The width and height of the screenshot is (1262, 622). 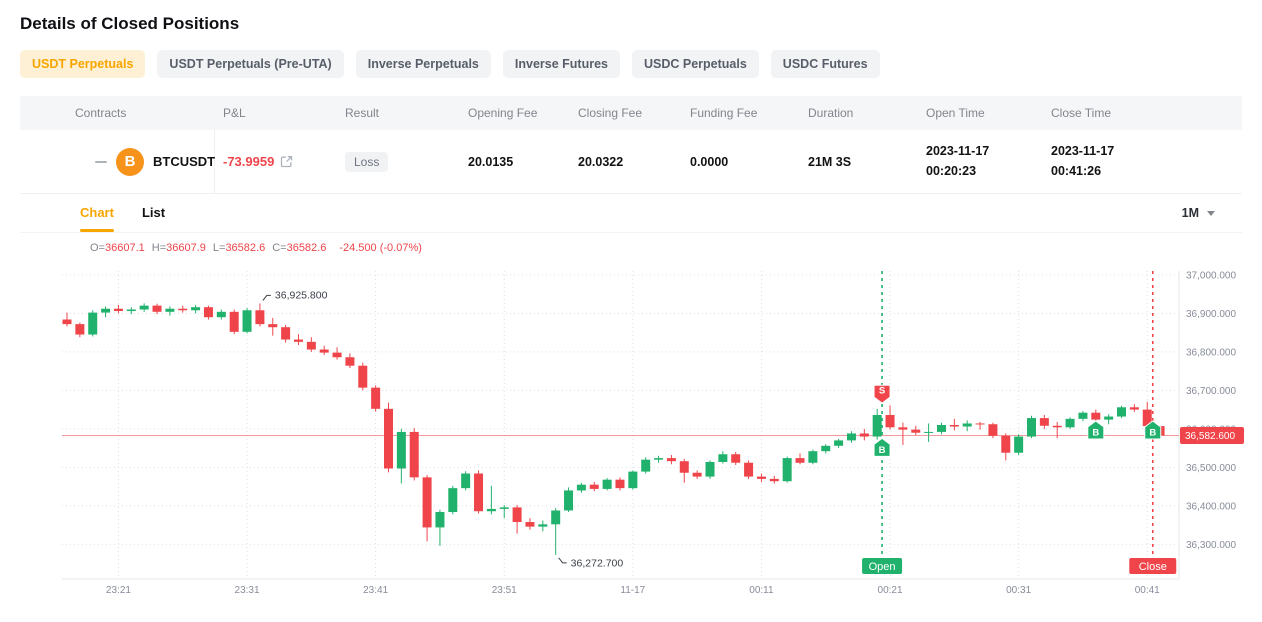 What do you see at coordinates (597, 563) in the screenshot?
I see `svg-text: 36,272.700` at bounding box center [597, 563].